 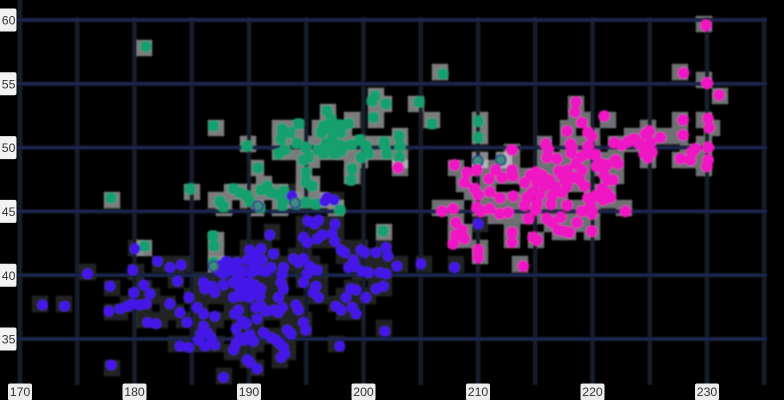 What do you see at coordinates (9, 340) in the screenshot?
I see `svg-text: 35` at bounding box center [9, 340].